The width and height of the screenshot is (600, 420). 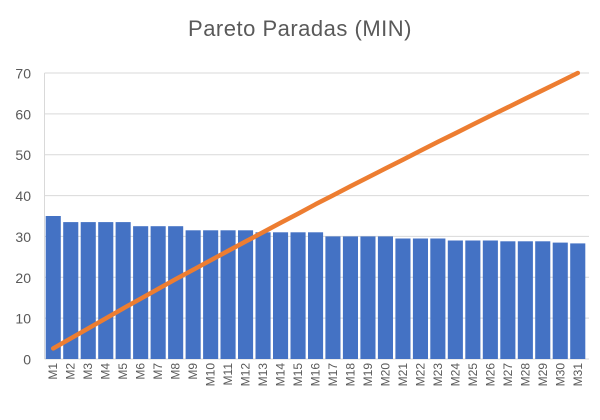 What do you see at coordinates (23, 319) in the screenshot?
I see `ytick-label-10: 10` at bounding box center [23, 319].